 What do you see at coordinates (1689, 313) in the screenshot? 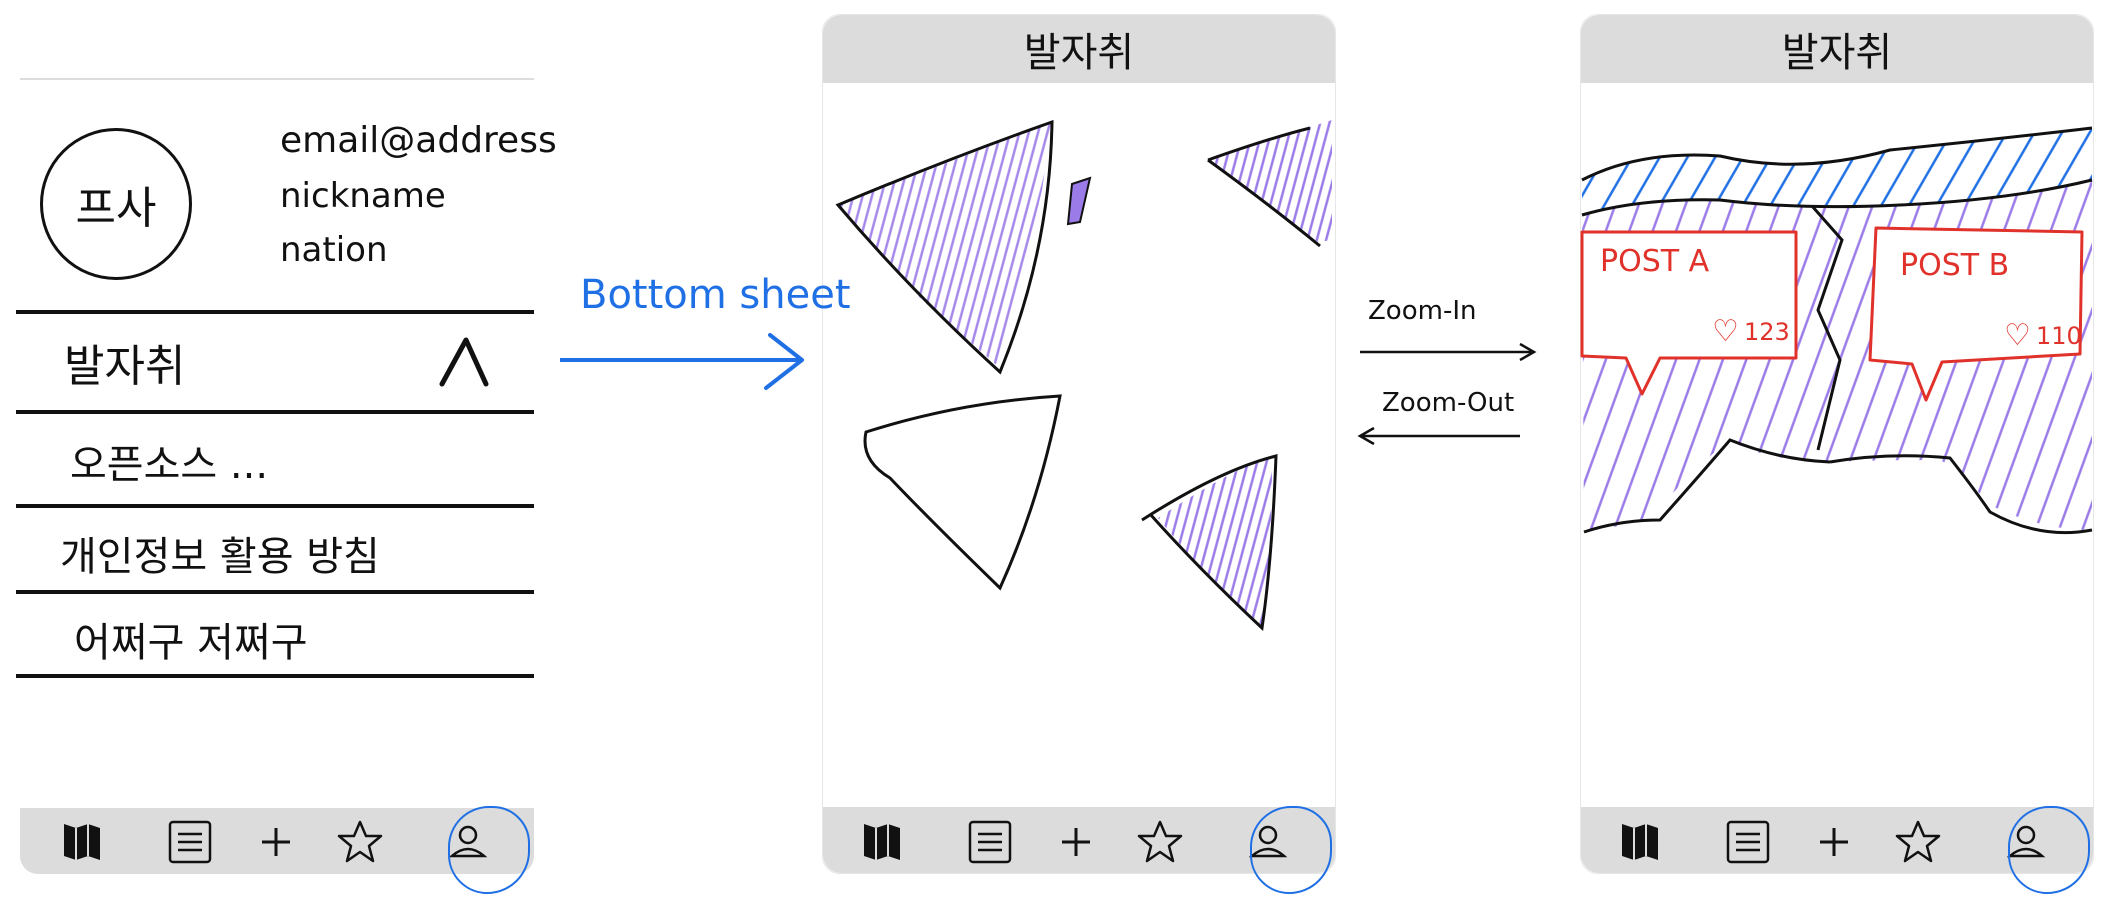
I see `post-bubble-a` at bounding box center [1689, 313].